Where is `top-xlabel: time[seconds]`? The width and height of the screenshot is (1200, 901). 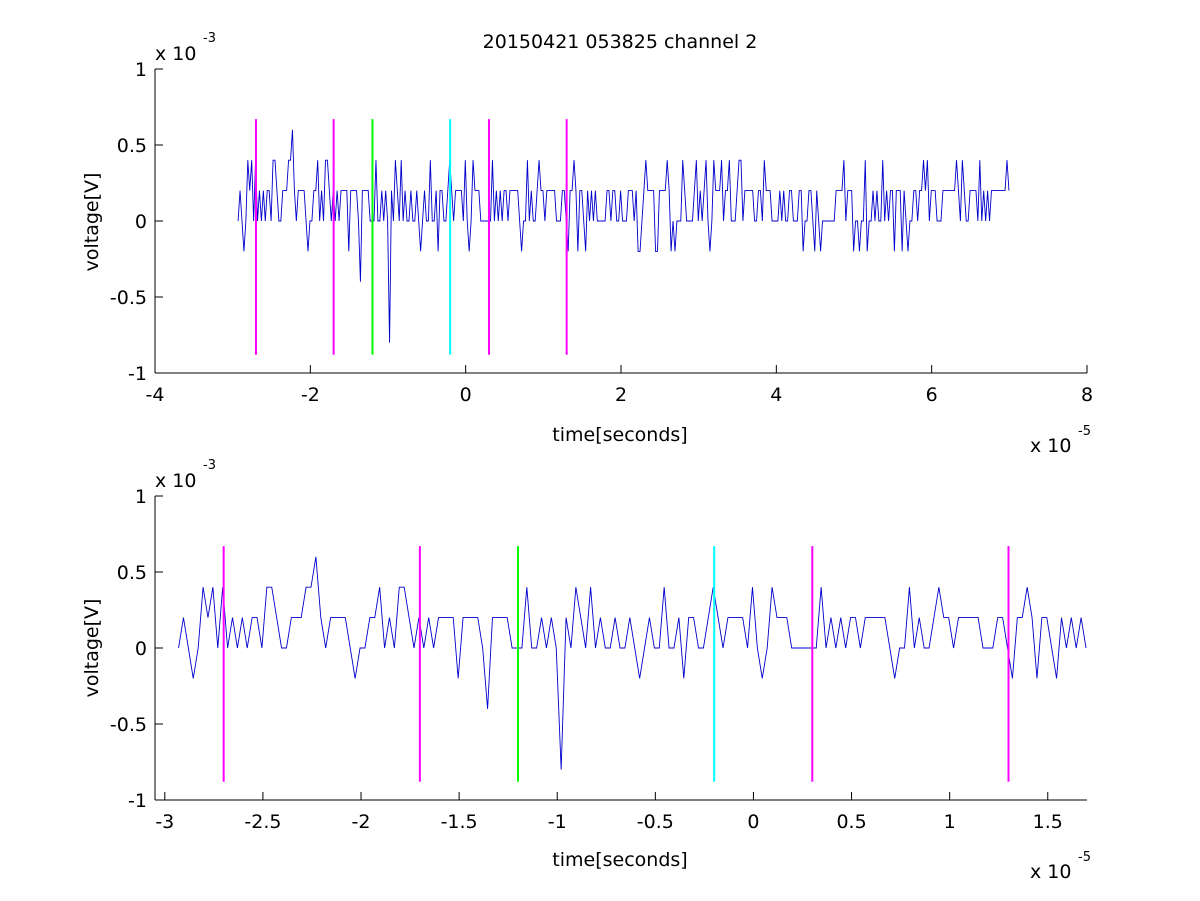
top-xlabel: time[seconds] is located at coordinates (619, 435).